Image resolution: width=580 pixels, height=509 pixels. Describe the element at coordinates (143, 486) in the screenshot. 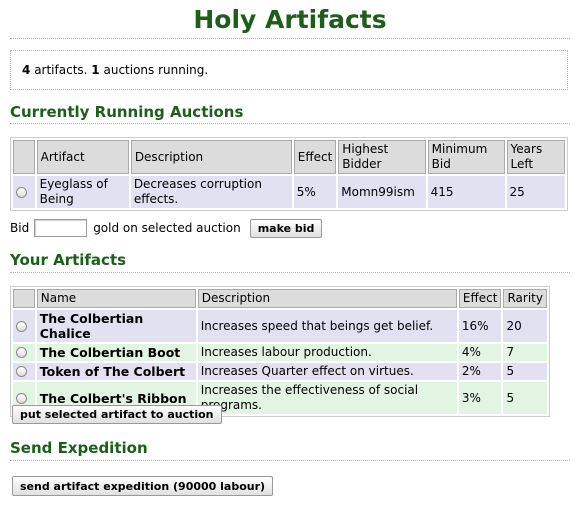

I see `send-expedition-button: send artifact expedition (90000 labour)` at that location.